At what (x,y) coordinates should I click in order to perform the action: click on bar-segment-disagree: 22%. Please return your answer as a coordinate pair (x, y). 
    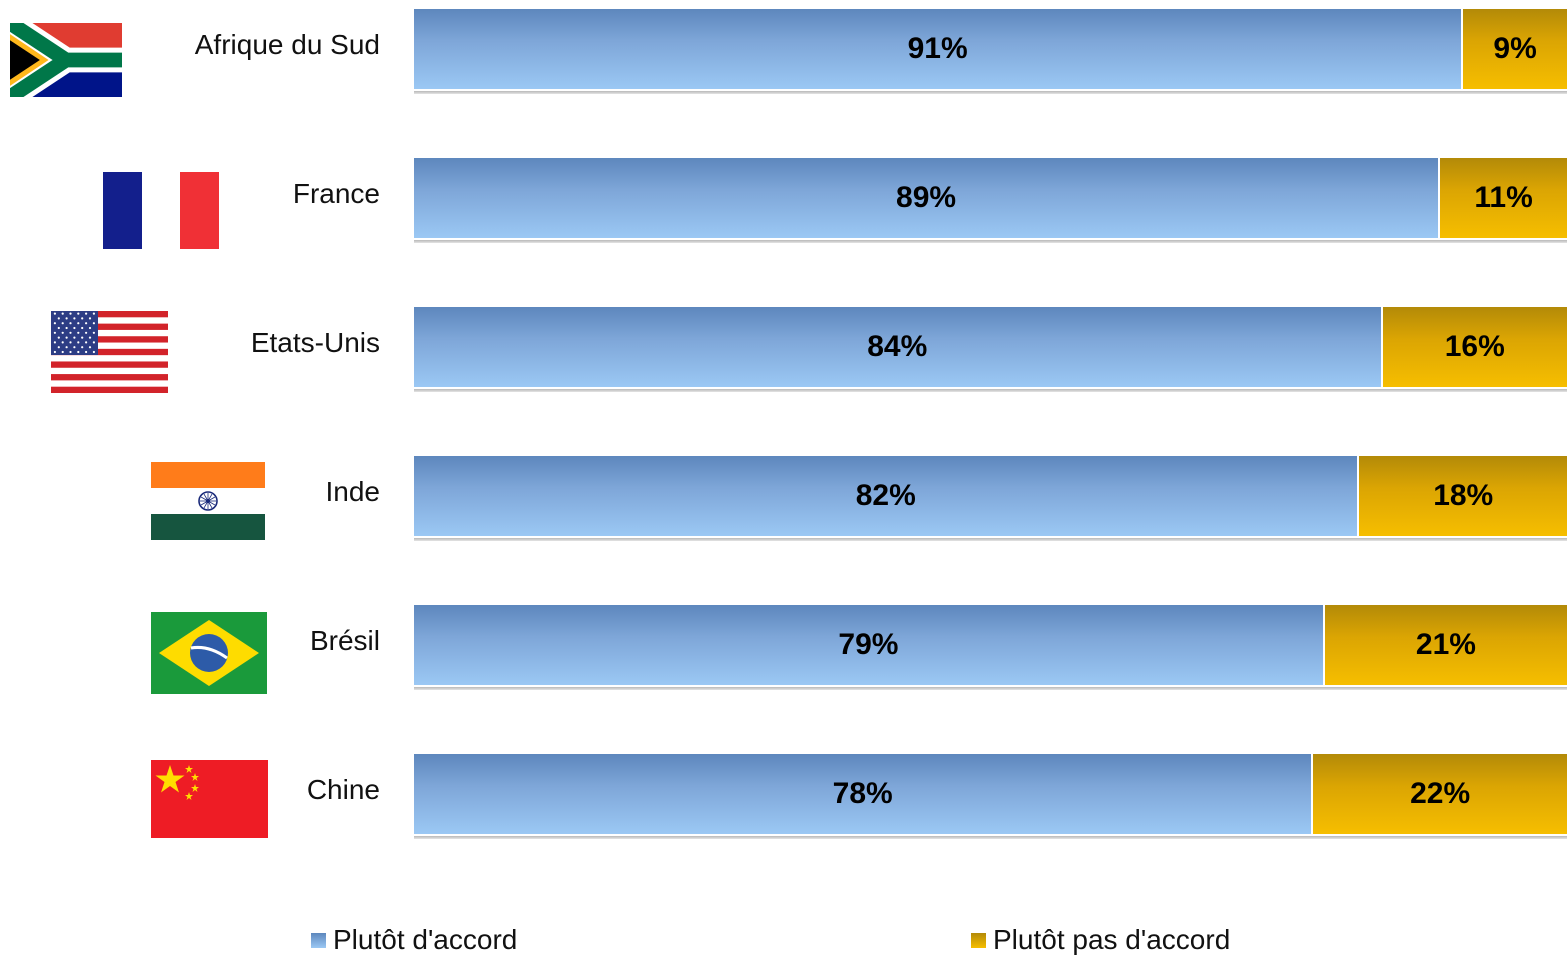
    Looking at the image, I should click on (1440, 794).